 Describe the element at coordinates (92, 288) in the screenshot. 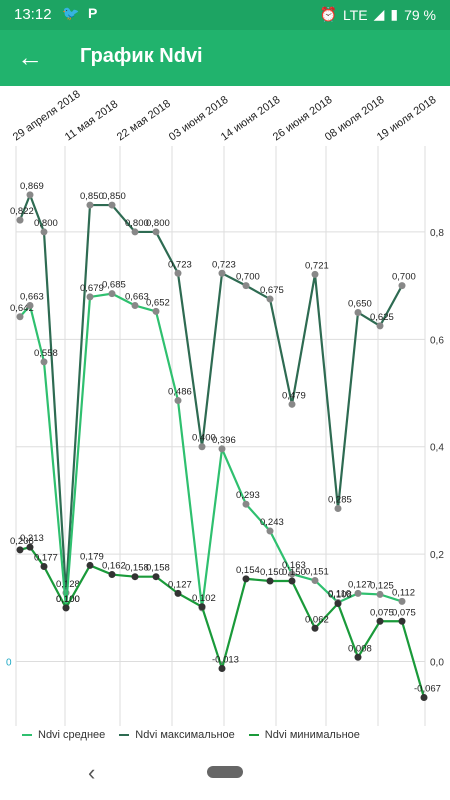

I see `data-label: 0,679` at that location.